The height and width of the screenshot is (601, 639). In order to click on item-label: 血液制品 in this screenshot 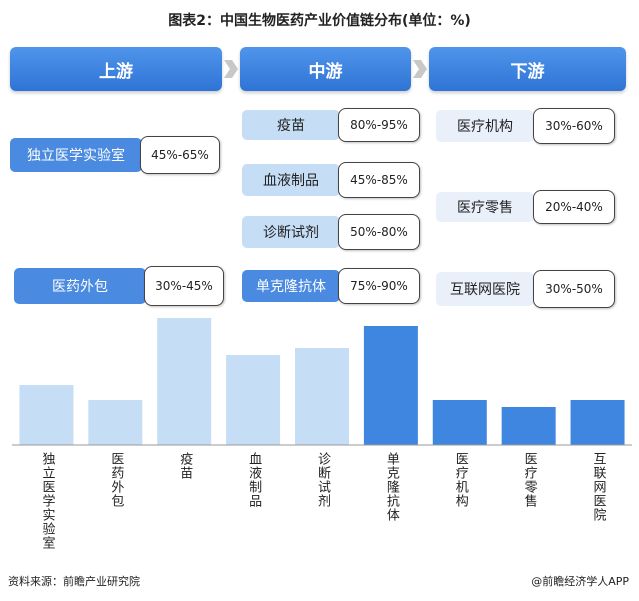, I will do `click(291, 180)`.